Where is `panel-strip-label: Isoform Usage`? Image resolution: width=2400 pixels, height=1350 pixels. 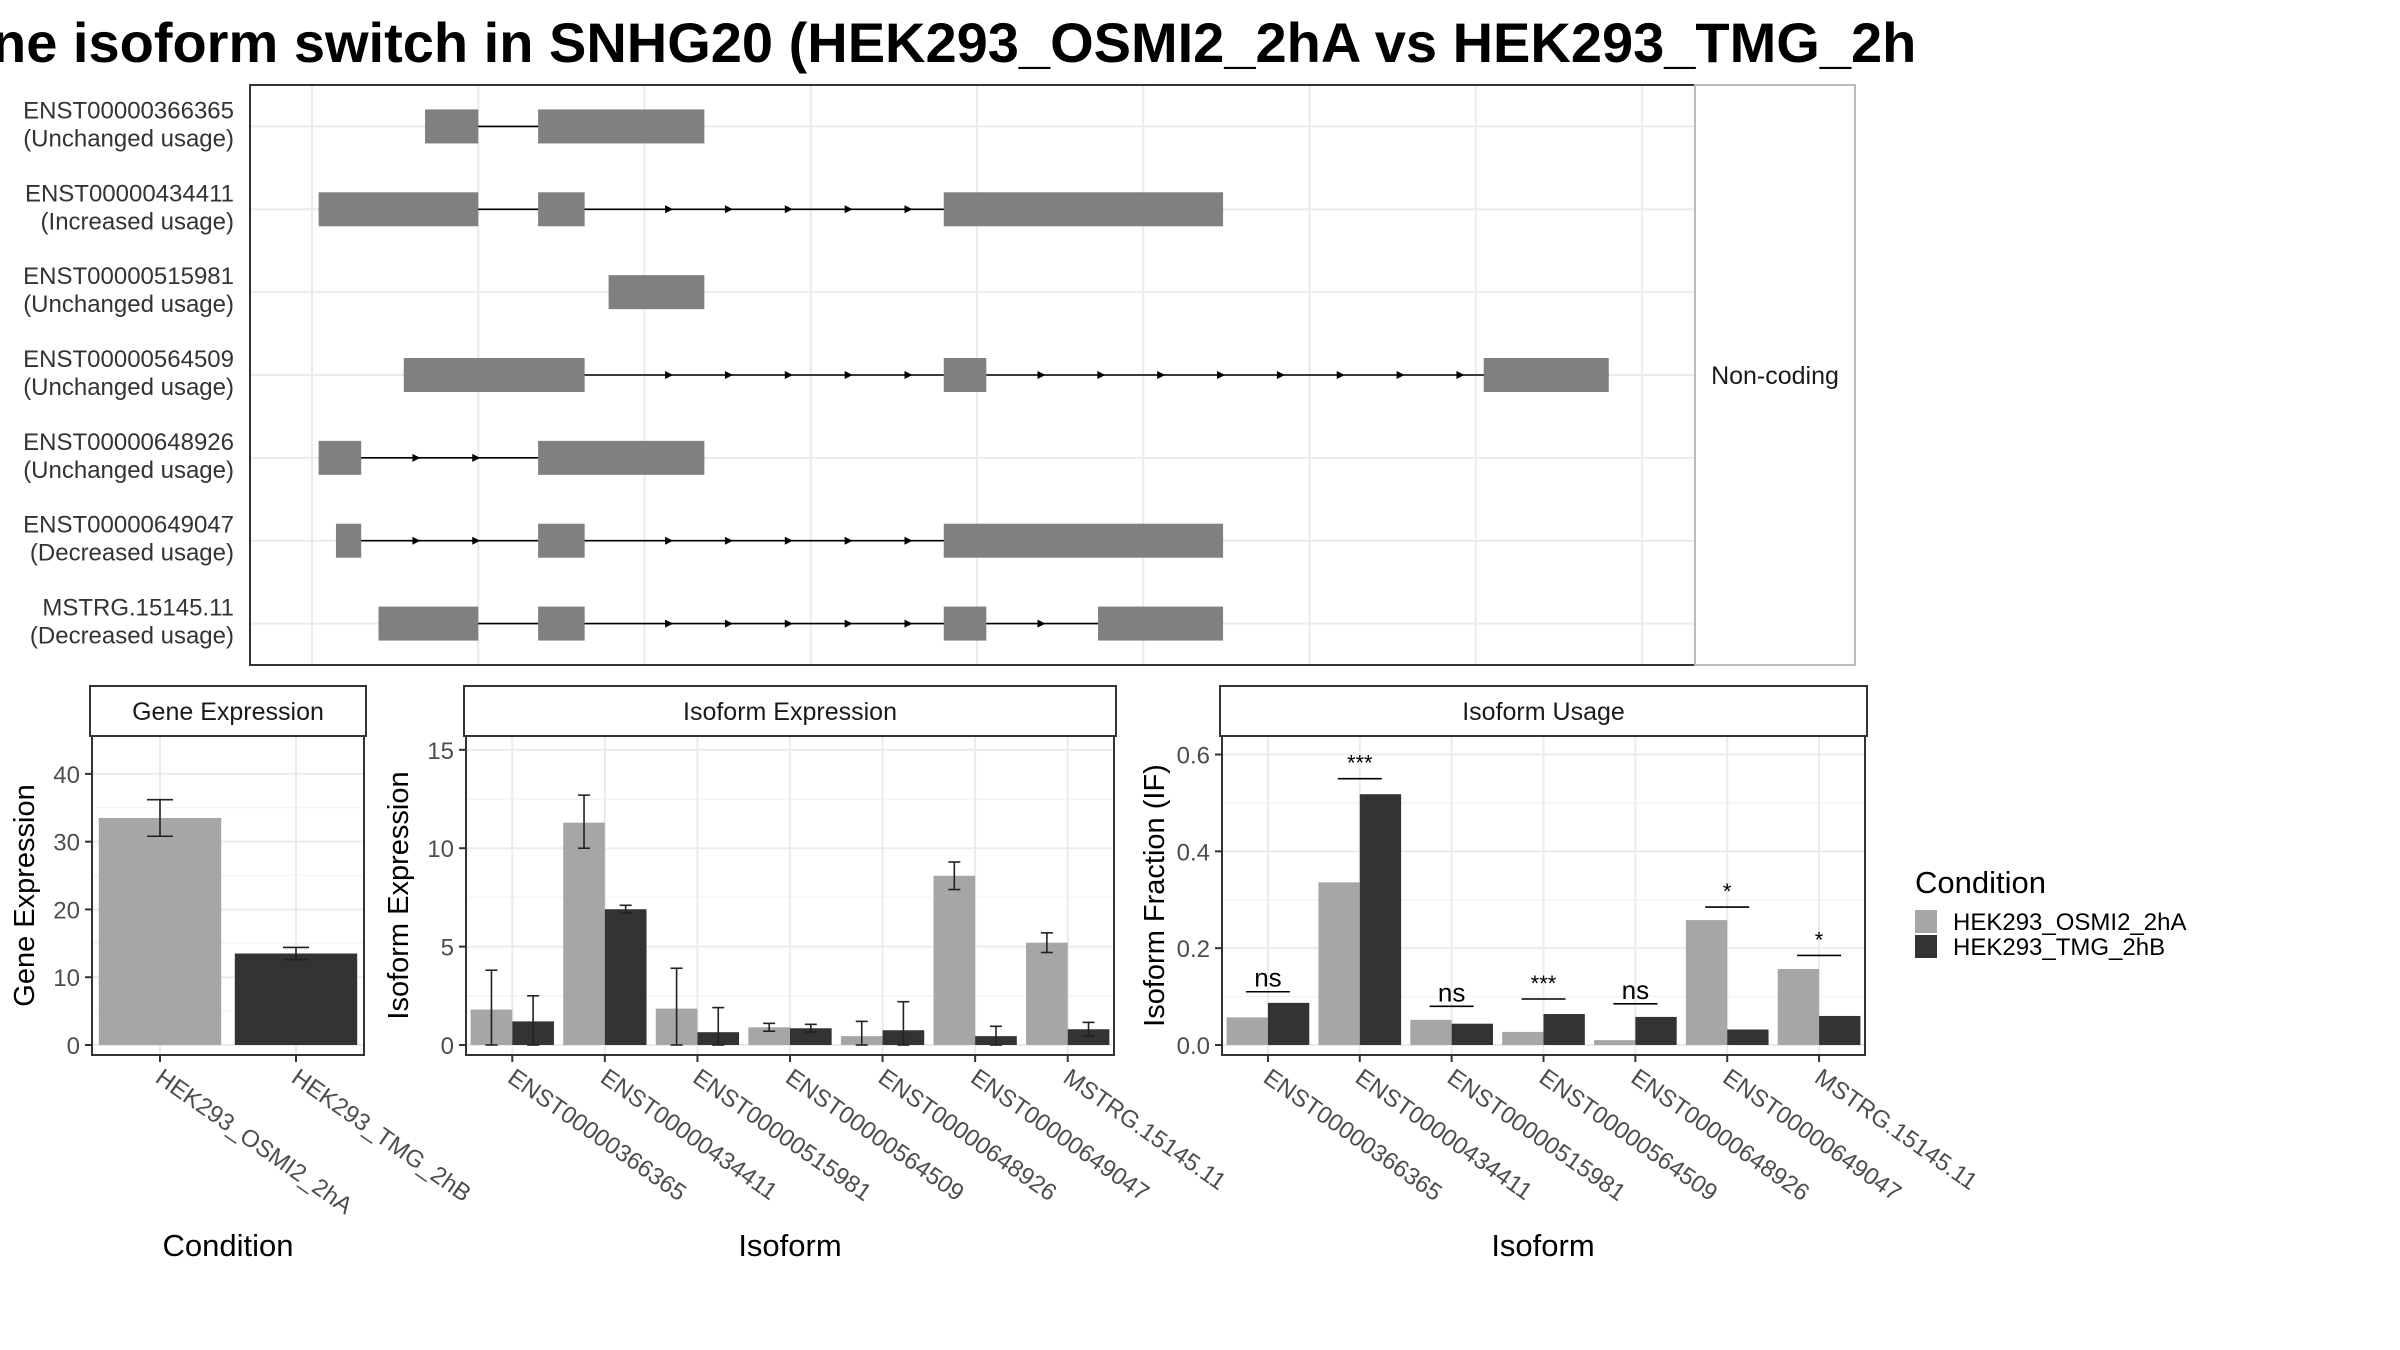
panel-strip-label: Isoform Usage is located at coordinates (1543, 712).